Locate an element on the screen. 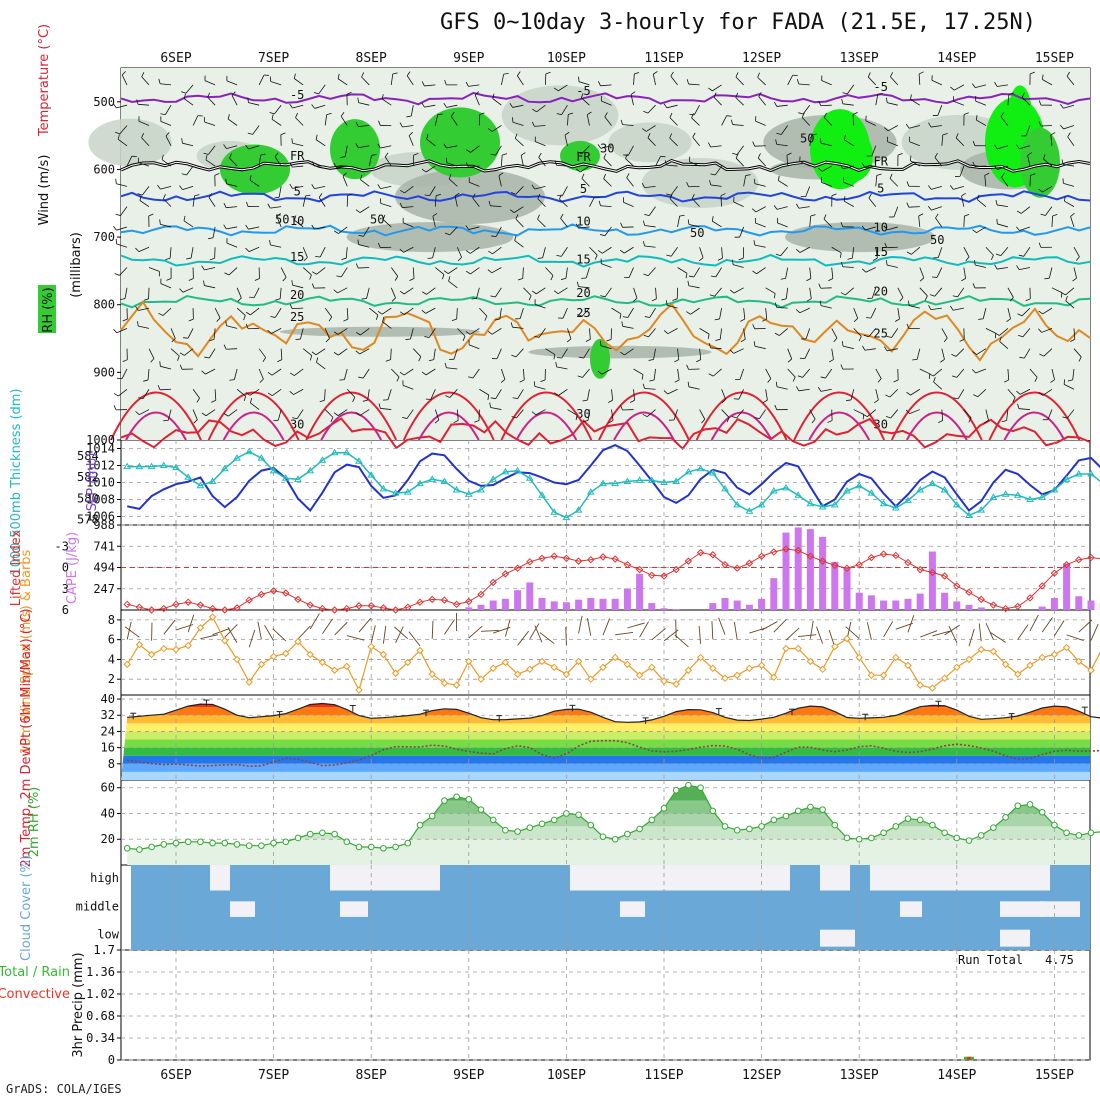 Image resolution: width=1100 pixels, height=1100 pixels. y-tick-label-left: -3 is located at coordinates (62, 546).